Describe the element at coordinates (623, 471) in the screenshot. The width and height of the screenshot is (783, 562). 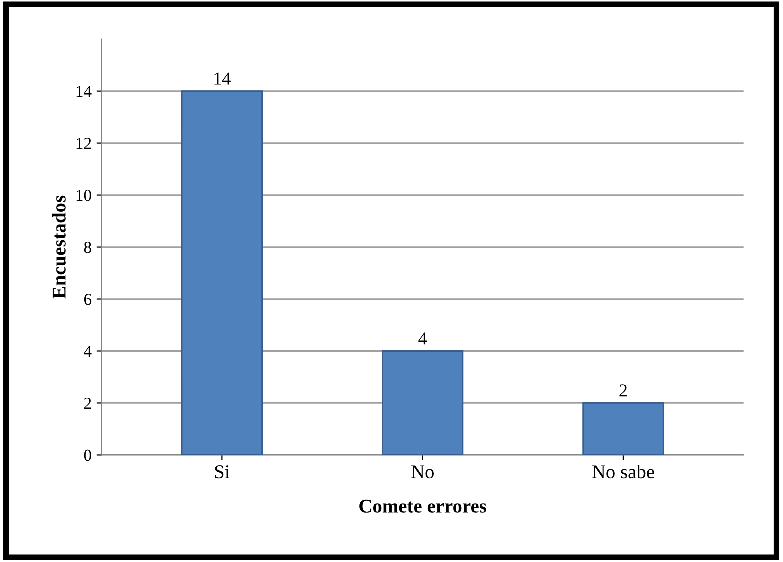
I see `x-tick-label: No sabe` at that location.